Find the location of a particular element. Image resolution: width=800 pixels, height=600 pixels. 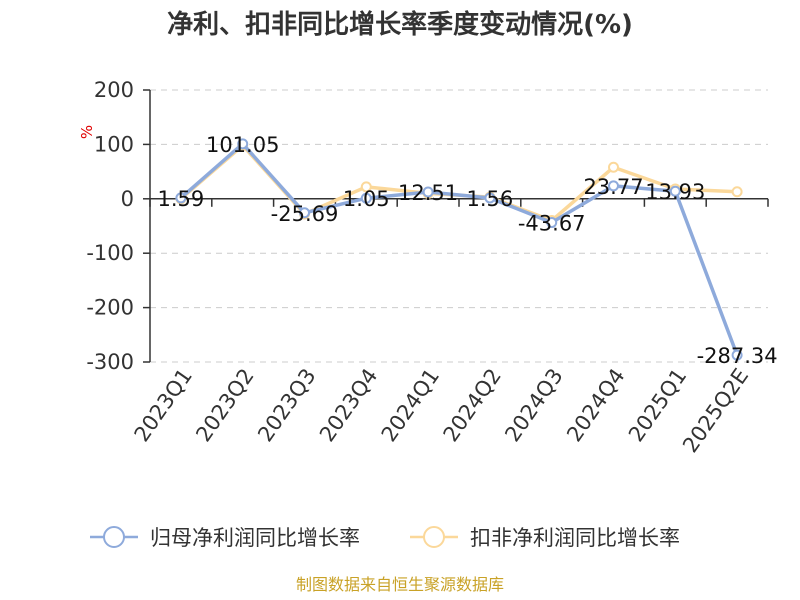

data-label: 1.59 is located at coordinates (181, 199).